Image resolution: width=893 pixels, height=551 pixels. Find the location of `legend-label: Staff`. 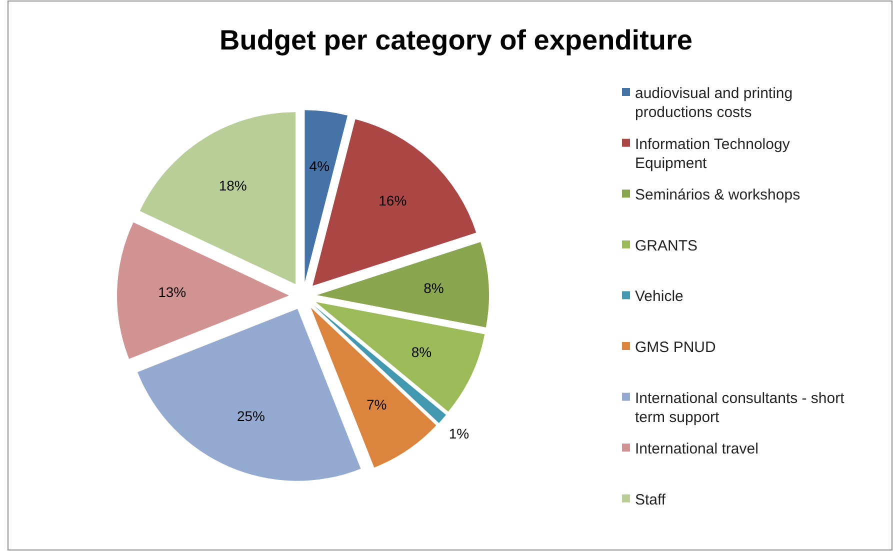

legend-label: Staff is located at coordinates (650, 499).